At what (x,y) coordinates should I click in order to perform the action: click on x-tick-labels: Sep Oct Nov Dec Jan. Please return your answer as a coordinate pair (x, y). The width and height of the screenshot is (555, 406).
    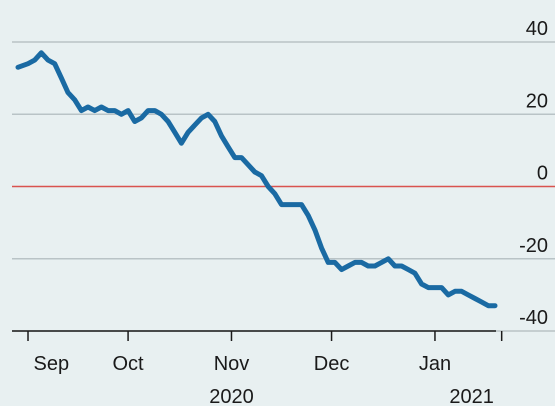
    Looking at the image, I should click on (243, 364).